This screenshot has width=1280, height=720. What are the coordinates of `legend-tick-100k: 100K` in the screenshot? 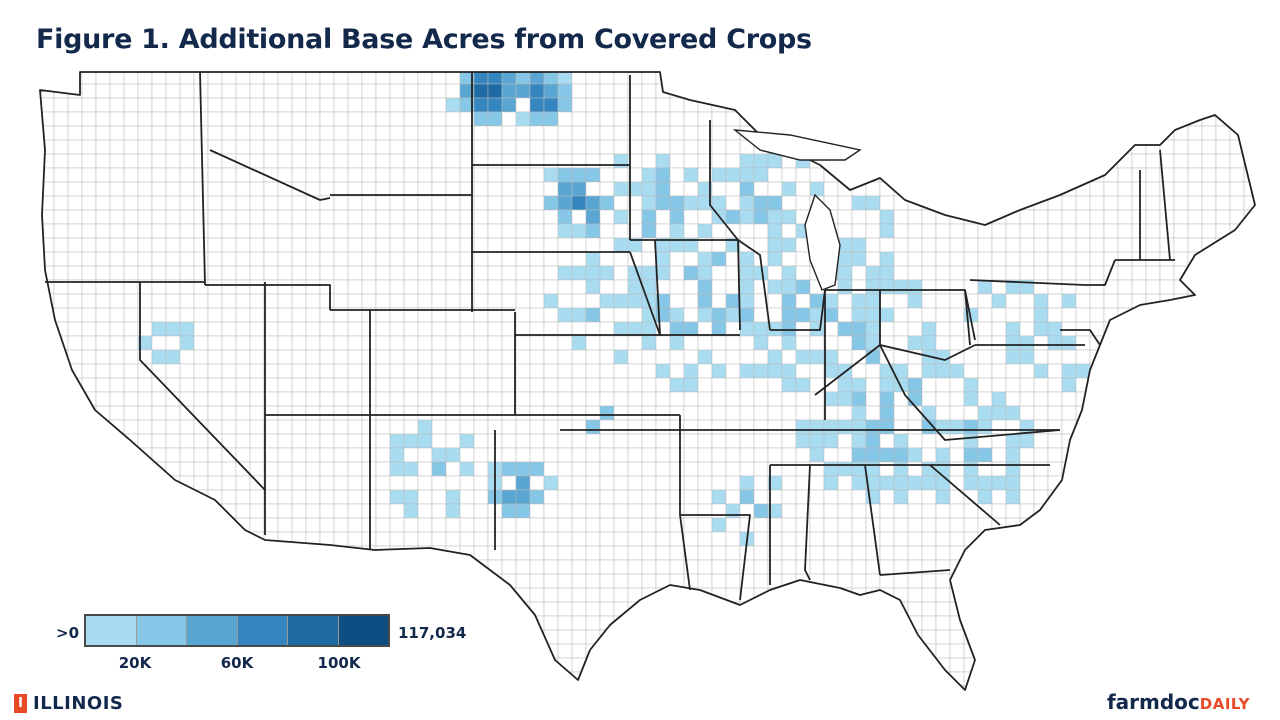 It's located at (339, 663).